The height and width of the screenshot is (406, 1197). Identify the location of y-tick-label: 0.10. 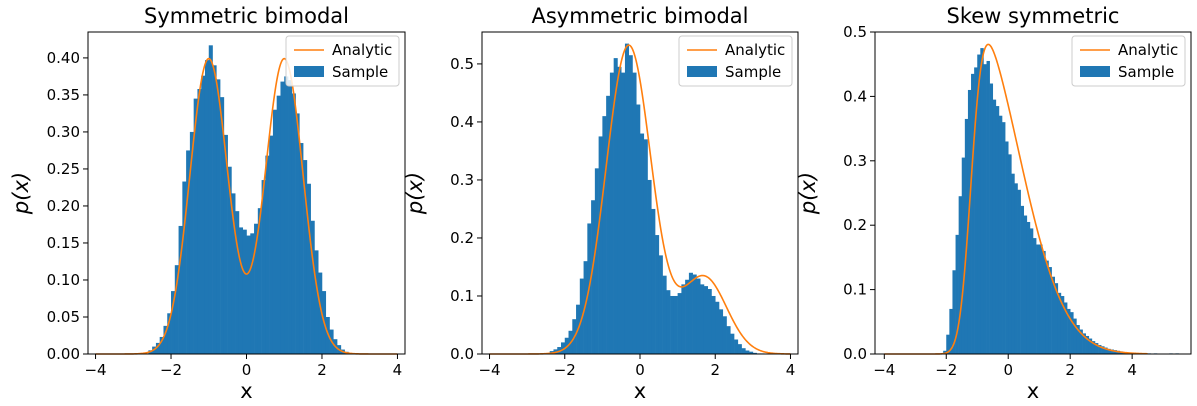
(63, 280).